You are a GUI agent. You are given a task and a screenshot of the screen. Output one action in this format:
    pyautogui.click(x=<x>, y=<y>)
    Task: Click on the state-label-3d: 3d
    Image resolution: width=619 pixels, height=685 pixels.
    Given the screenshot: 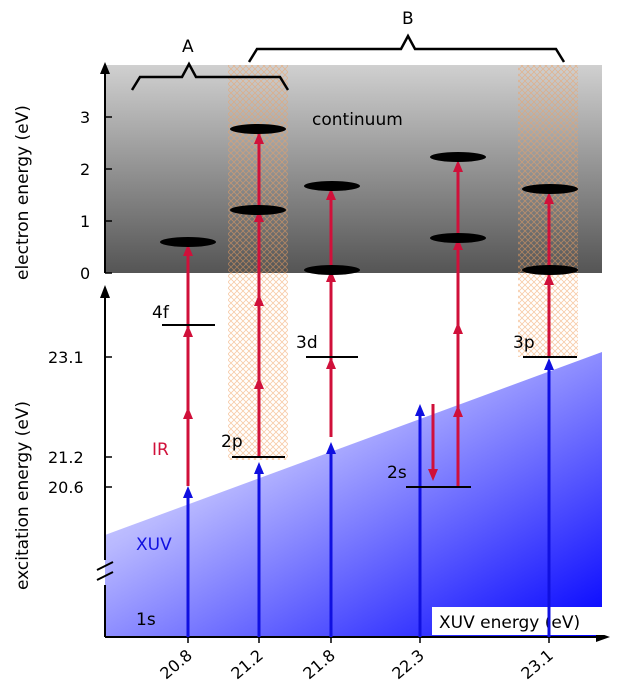 What is the action you would take?
    pyautogui.click(x=307, y=343)
    